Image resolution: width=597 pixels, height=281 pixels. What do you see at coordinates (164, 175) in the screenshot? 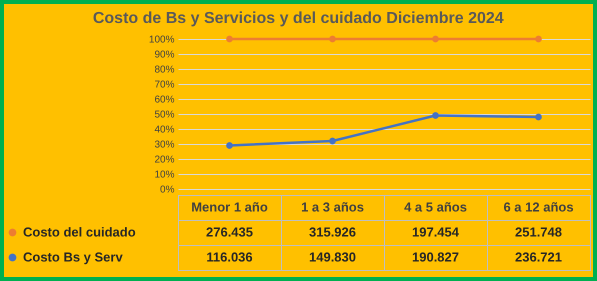
I see `y-tick-label: 10%` at bounding box center [164, 175].